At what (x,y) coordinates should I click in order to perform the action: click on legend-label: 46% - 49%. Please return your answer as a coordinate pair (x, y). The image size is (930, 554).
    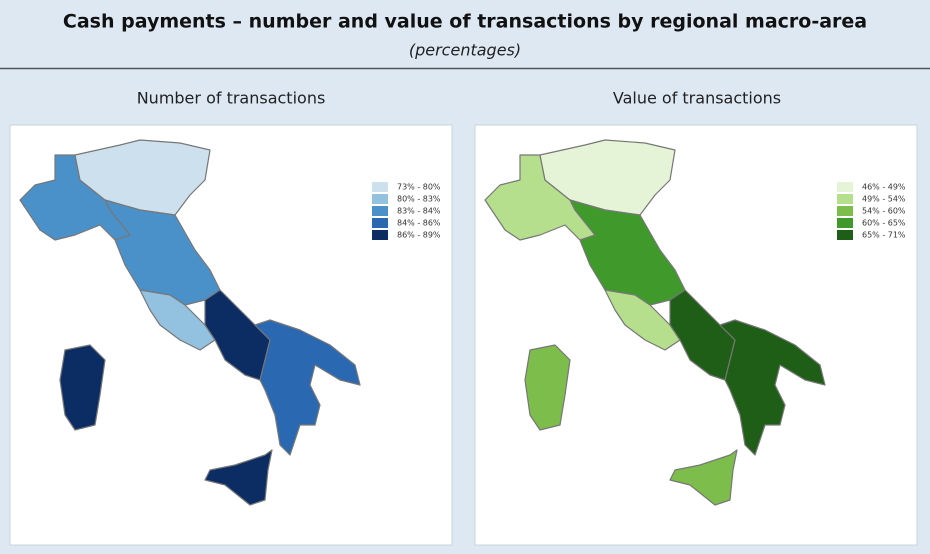
    Looking at the image, I should click on (884, 187).